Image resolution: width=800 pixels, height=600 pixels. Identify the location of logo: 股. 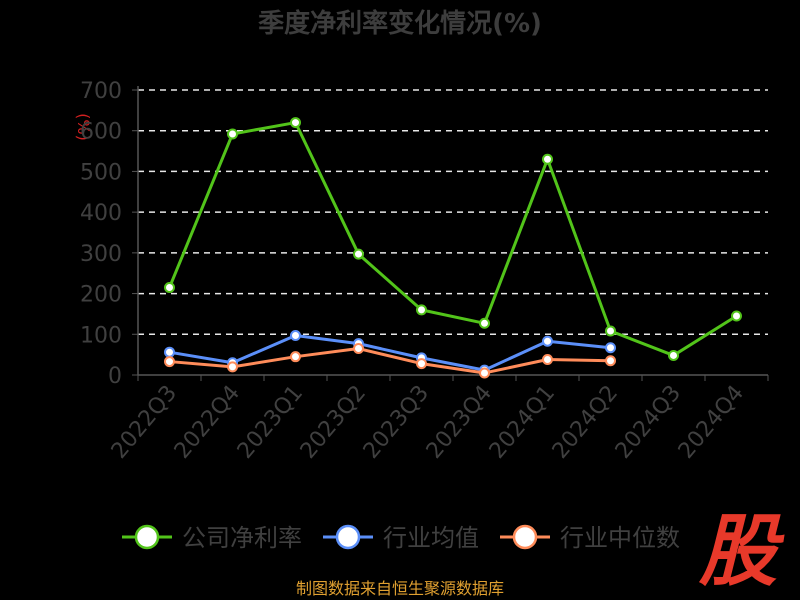
(741, 552).